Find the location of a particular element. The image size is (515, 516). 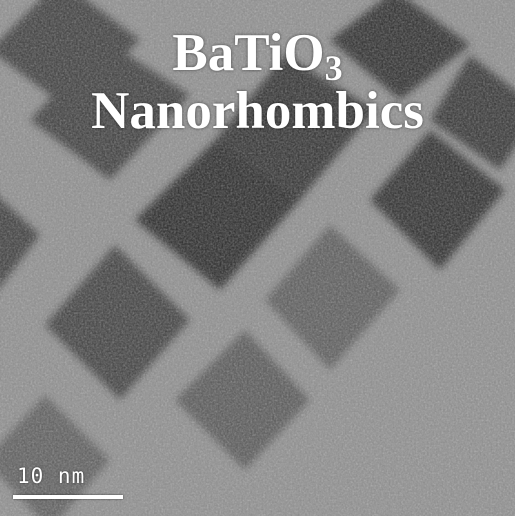

title-line-1: BaTiO3 is located at coordinates (257, 55).